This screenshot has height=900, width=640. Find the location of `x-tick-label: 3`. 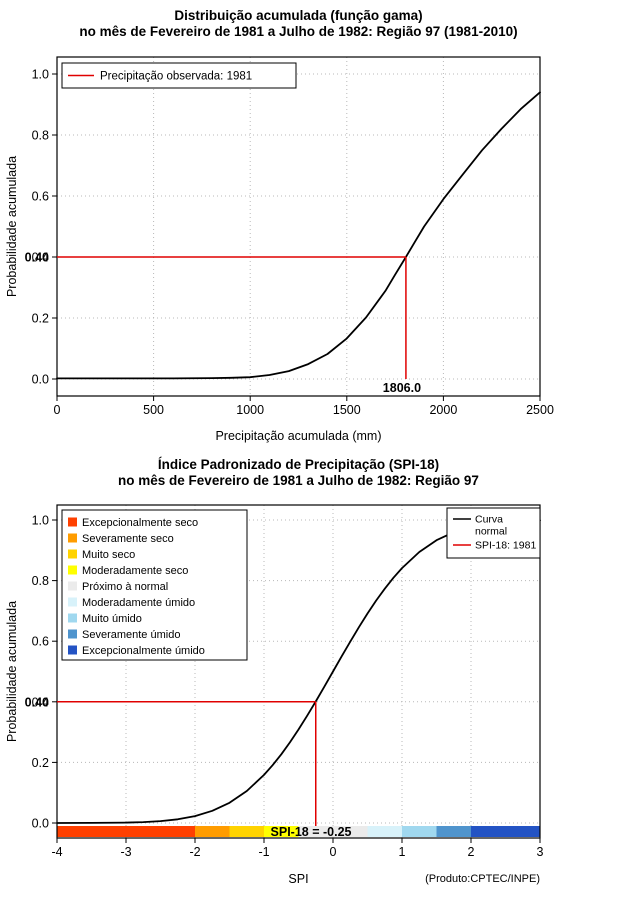

x-tick-label: 3 is located at coordinates (540, 852).